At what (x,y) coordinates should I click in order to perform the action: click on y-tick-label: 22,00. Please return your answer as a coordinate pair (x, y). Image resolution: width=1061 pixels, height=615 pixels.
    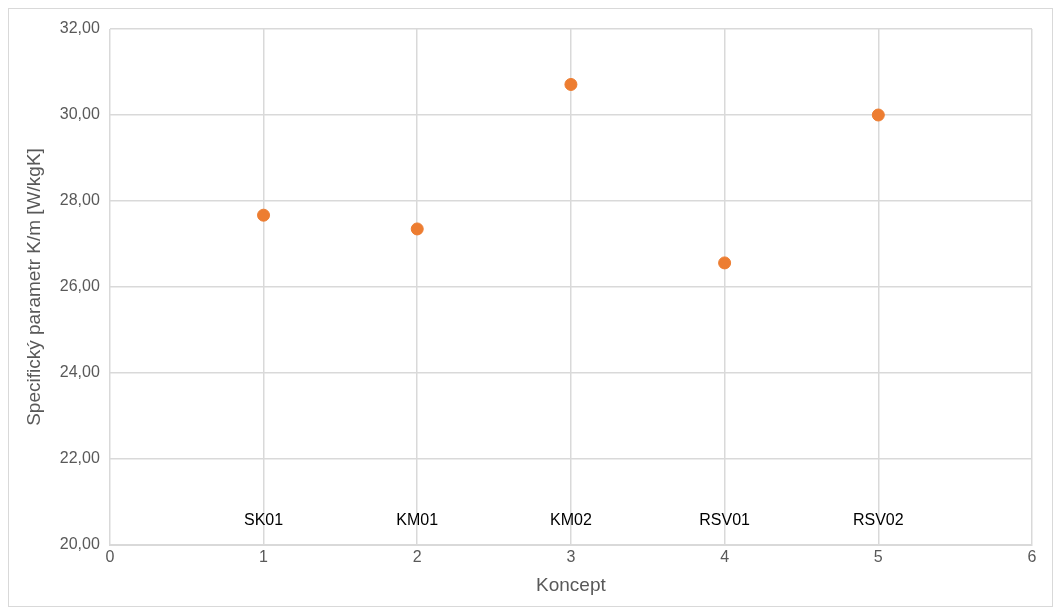
    Looking at the image, I should click on (79, 458).